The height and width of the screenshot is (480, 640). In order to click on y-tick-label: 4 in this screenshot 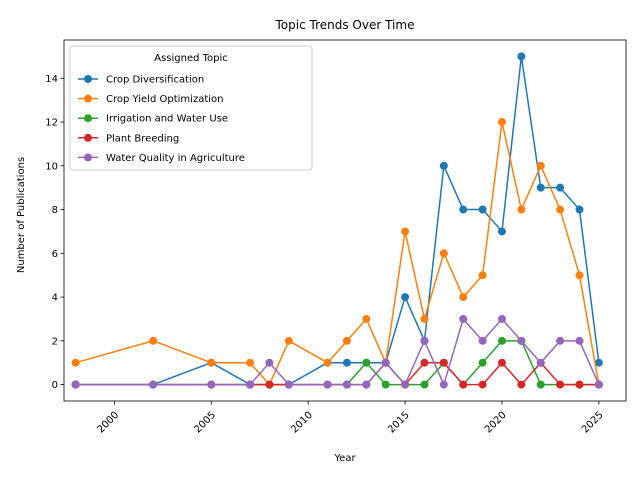, I will do `click(55, 298)`.